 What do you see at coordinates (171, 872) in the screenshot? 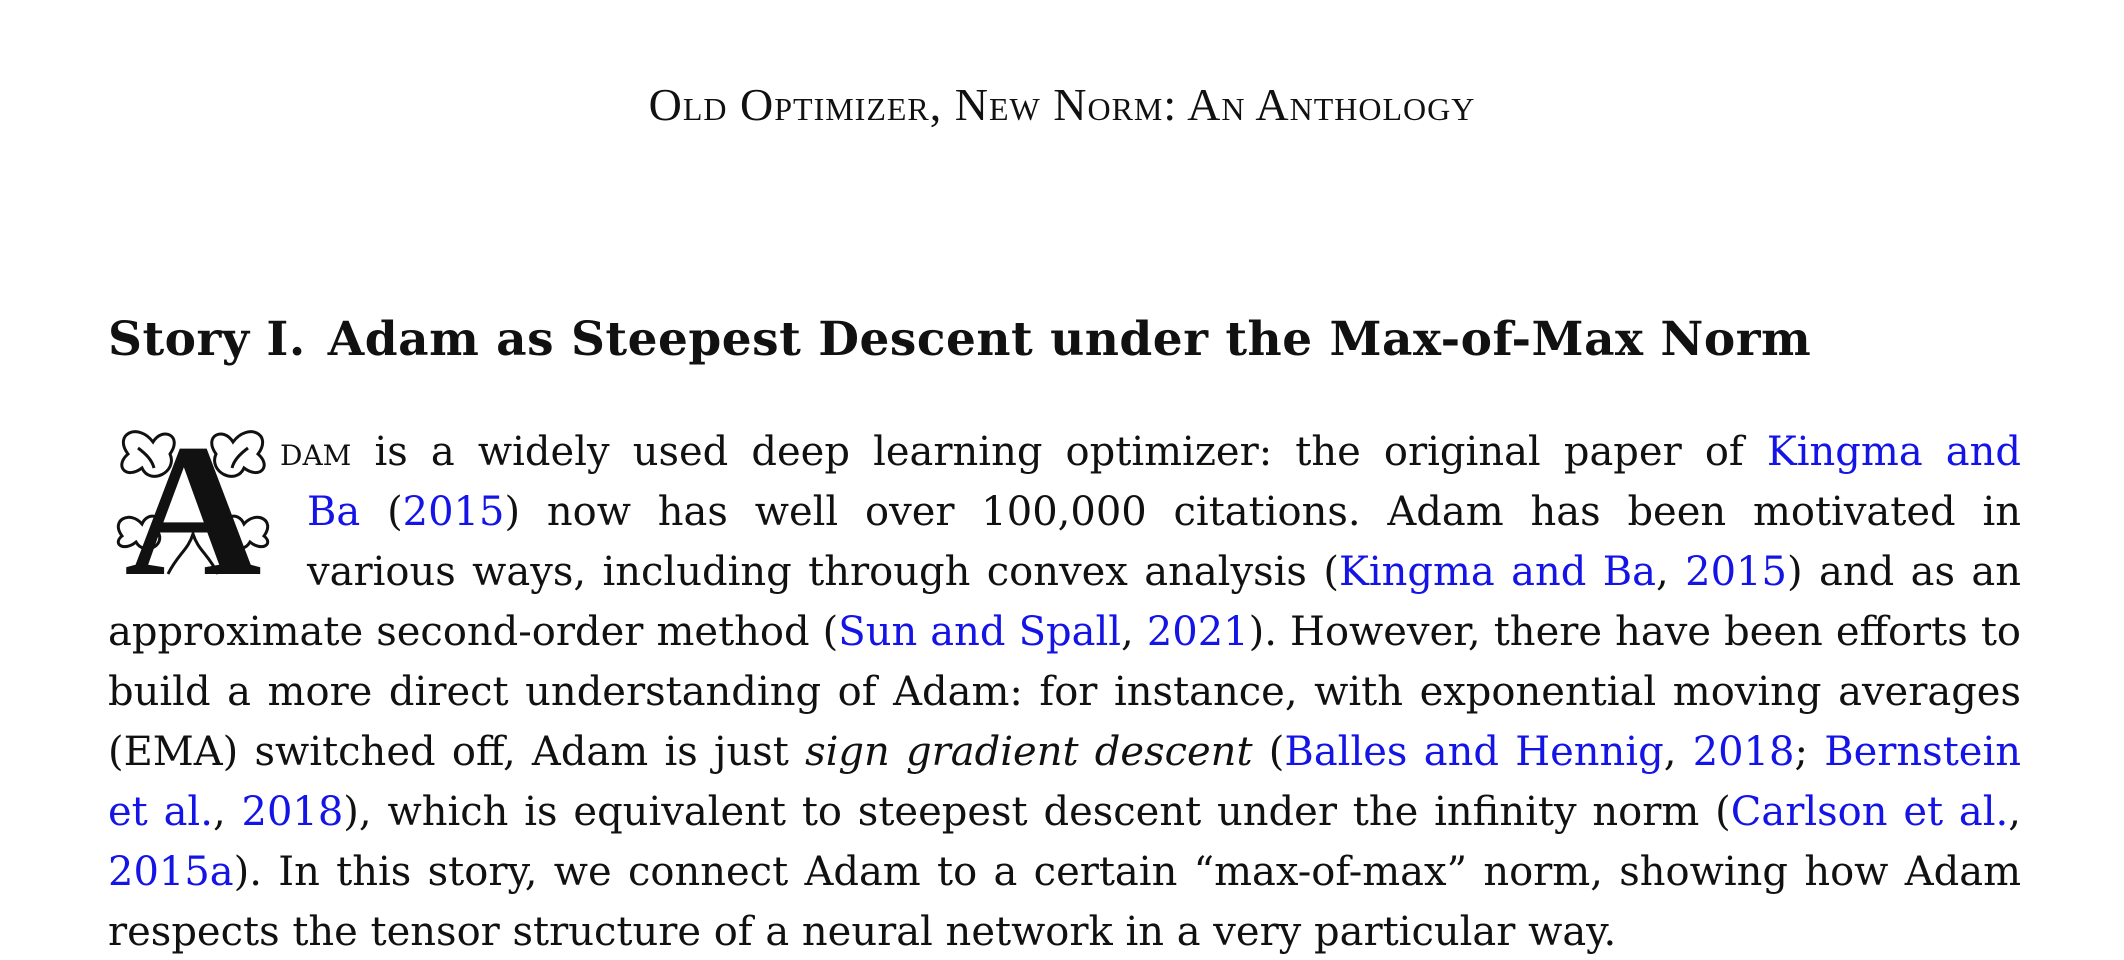
I see `citation-year-link: 2015a` at bounding box center [171, 872].